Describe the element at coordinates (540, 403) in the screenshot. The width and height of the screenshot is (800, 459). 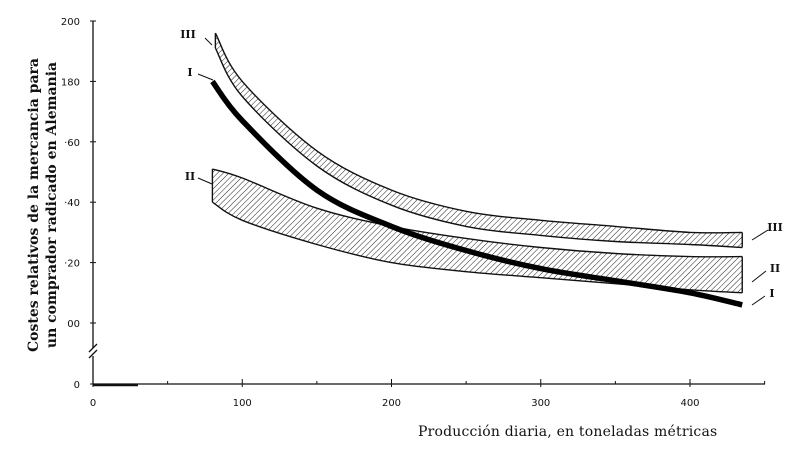
I see `x-tick-label: 300` at that location.